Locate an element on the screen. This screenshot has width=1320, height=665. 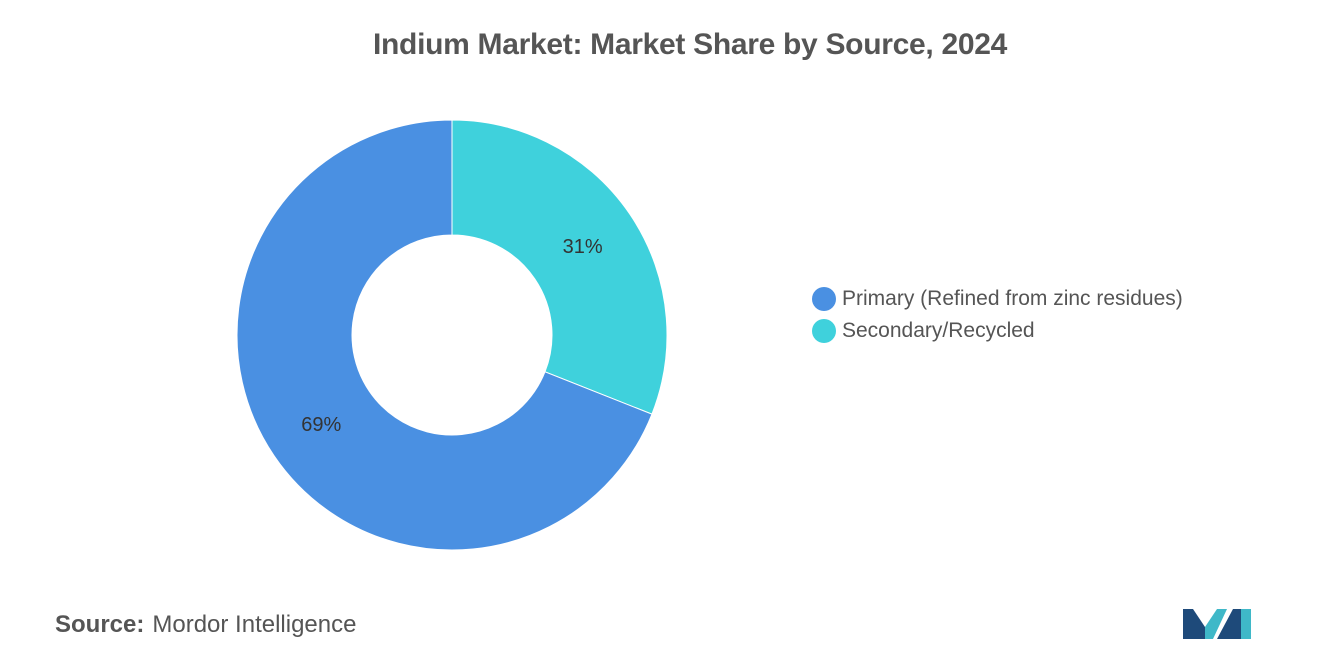
mordor-intelligence-logo-icon is located at coordinates (1217, 624).